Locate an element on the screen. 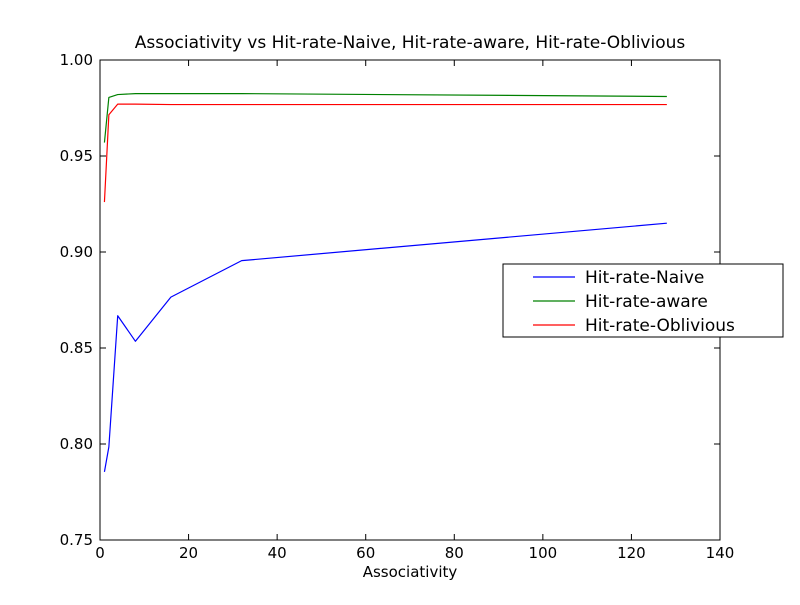  x-tick-label: 80 is located at coordinates (454, 553).